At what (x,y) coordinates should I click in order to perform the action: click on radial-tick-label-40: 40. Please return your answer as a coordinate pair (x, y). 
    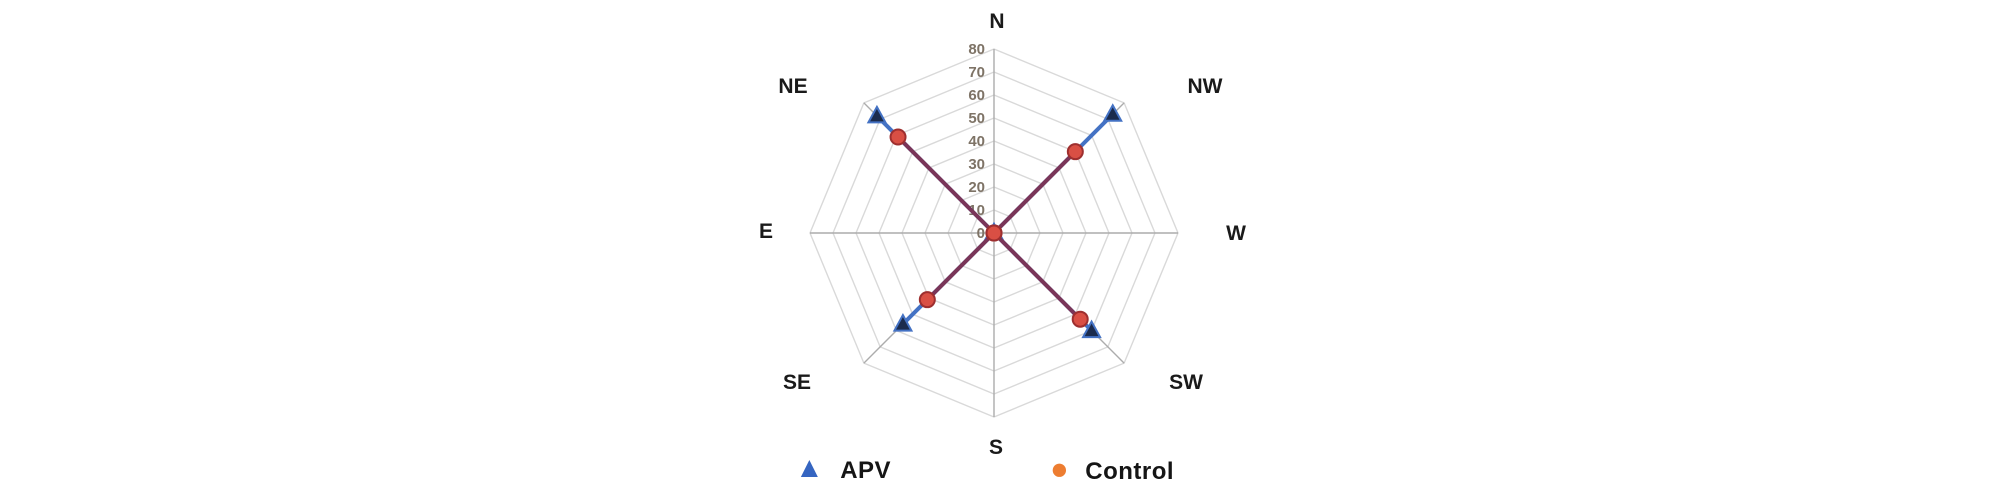
    Looking at the image, I should click on (976, 141).